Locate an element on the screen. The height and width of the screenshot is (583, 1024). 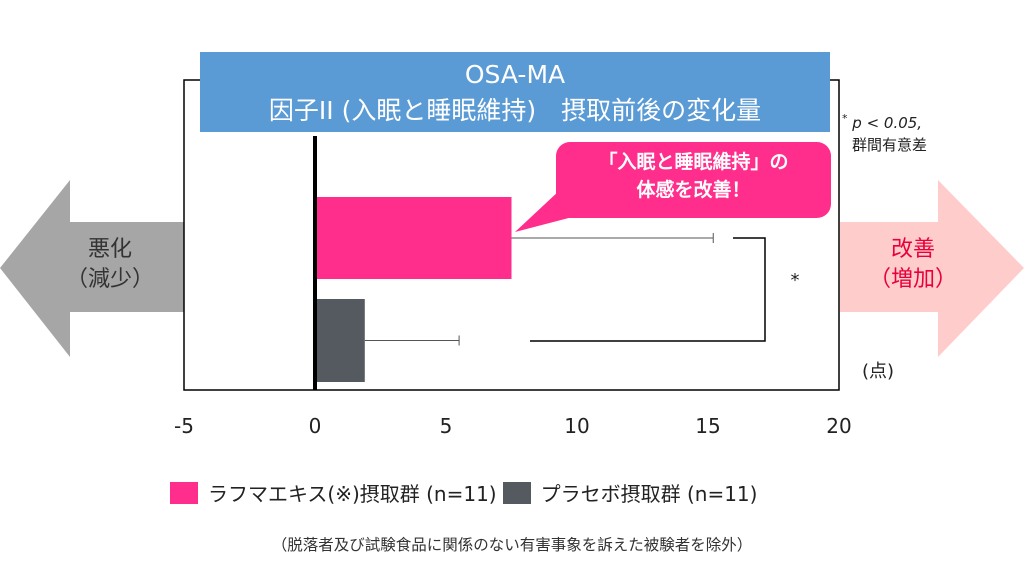
decrease-label-line2: （減少） is located at coordinates (109, 279).